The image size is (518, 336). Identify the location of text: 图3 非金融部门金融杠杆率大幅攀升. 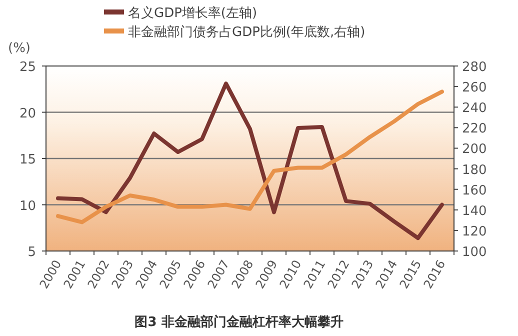
(239, 322).